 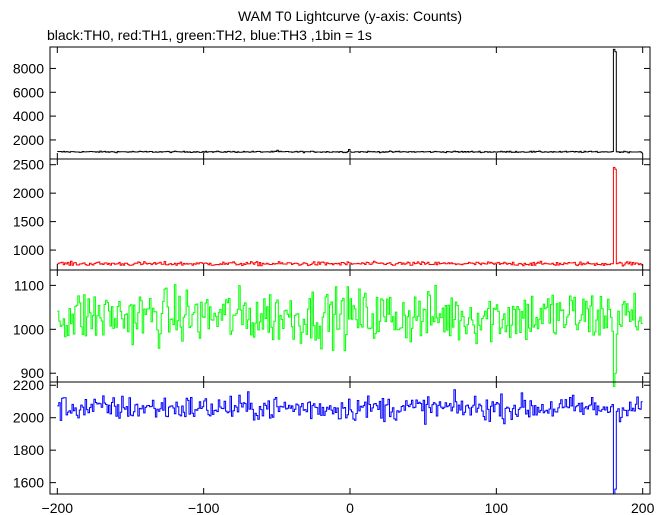 What do you see at coordinates (28, 116) in the screenshot?
I see `y-tick-label: 4000` at bounding box center [28, 116].